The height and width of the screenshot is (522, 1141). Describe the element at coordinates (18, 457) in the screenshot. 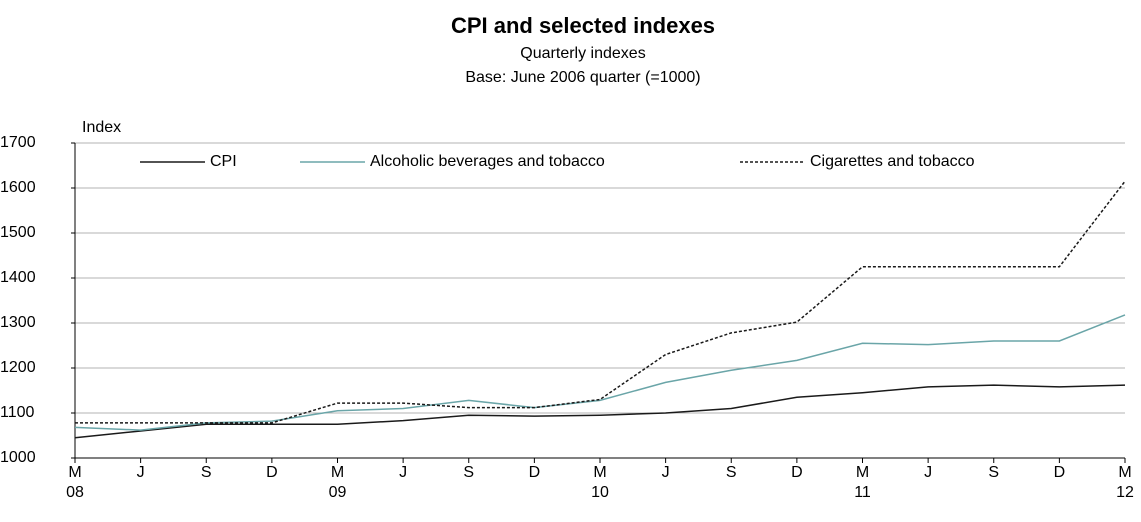

I see `y-tick-label: 1000` at that location.